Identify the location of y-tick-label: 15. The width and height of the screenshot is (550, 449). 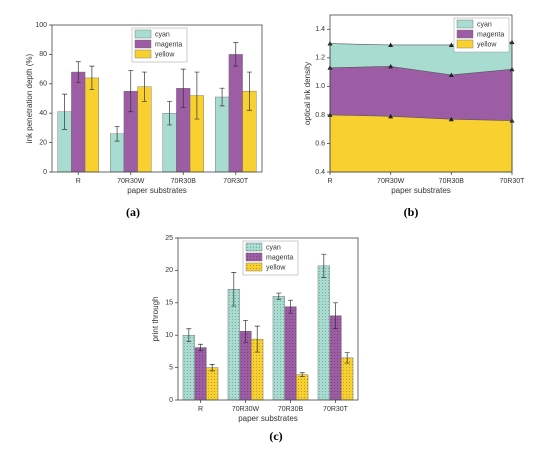
(169, 303).